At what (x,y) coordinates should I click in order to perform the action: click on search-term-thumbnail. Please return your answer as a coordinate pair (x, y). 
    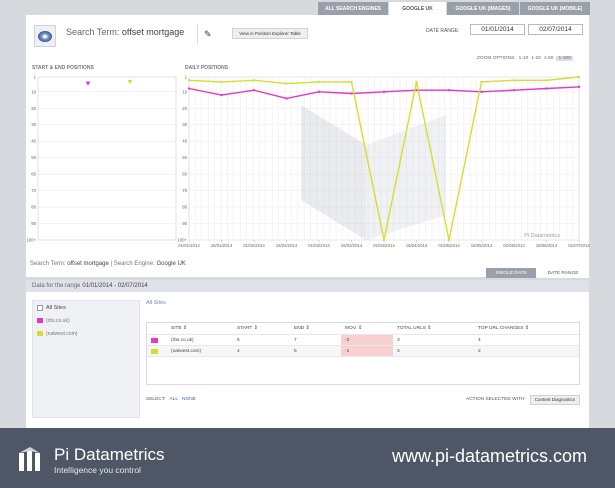
    Looking at the image, I should click on (45, 36).